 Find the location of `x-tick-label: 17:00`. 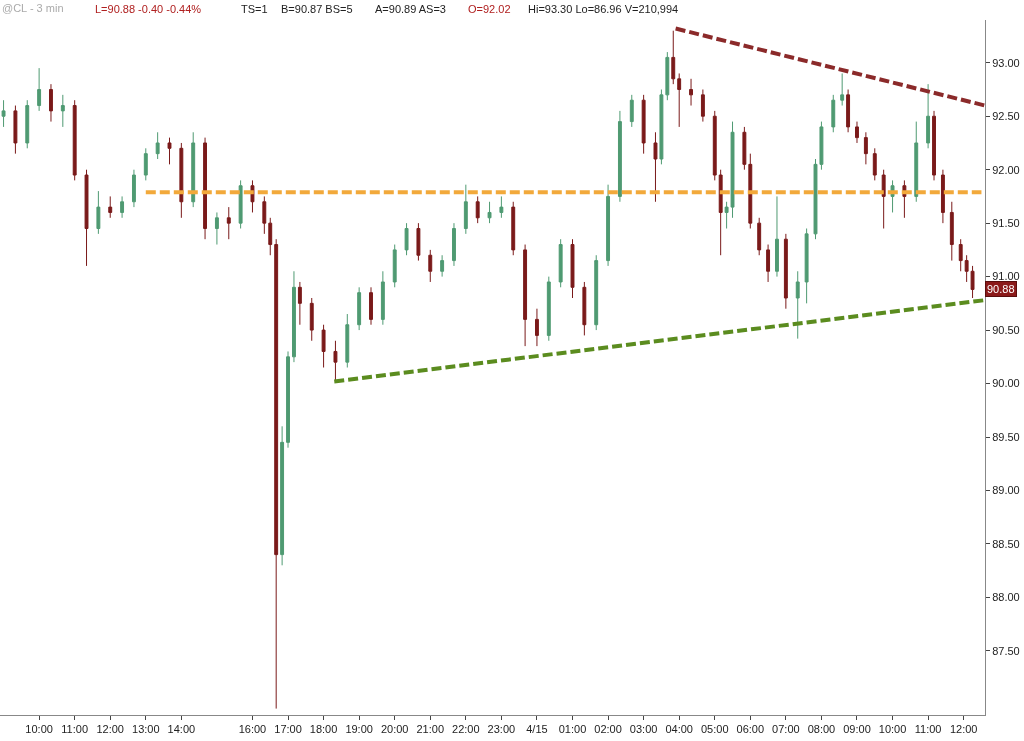

x-tick-label: 17:00 is located at coordinates (288, 729).